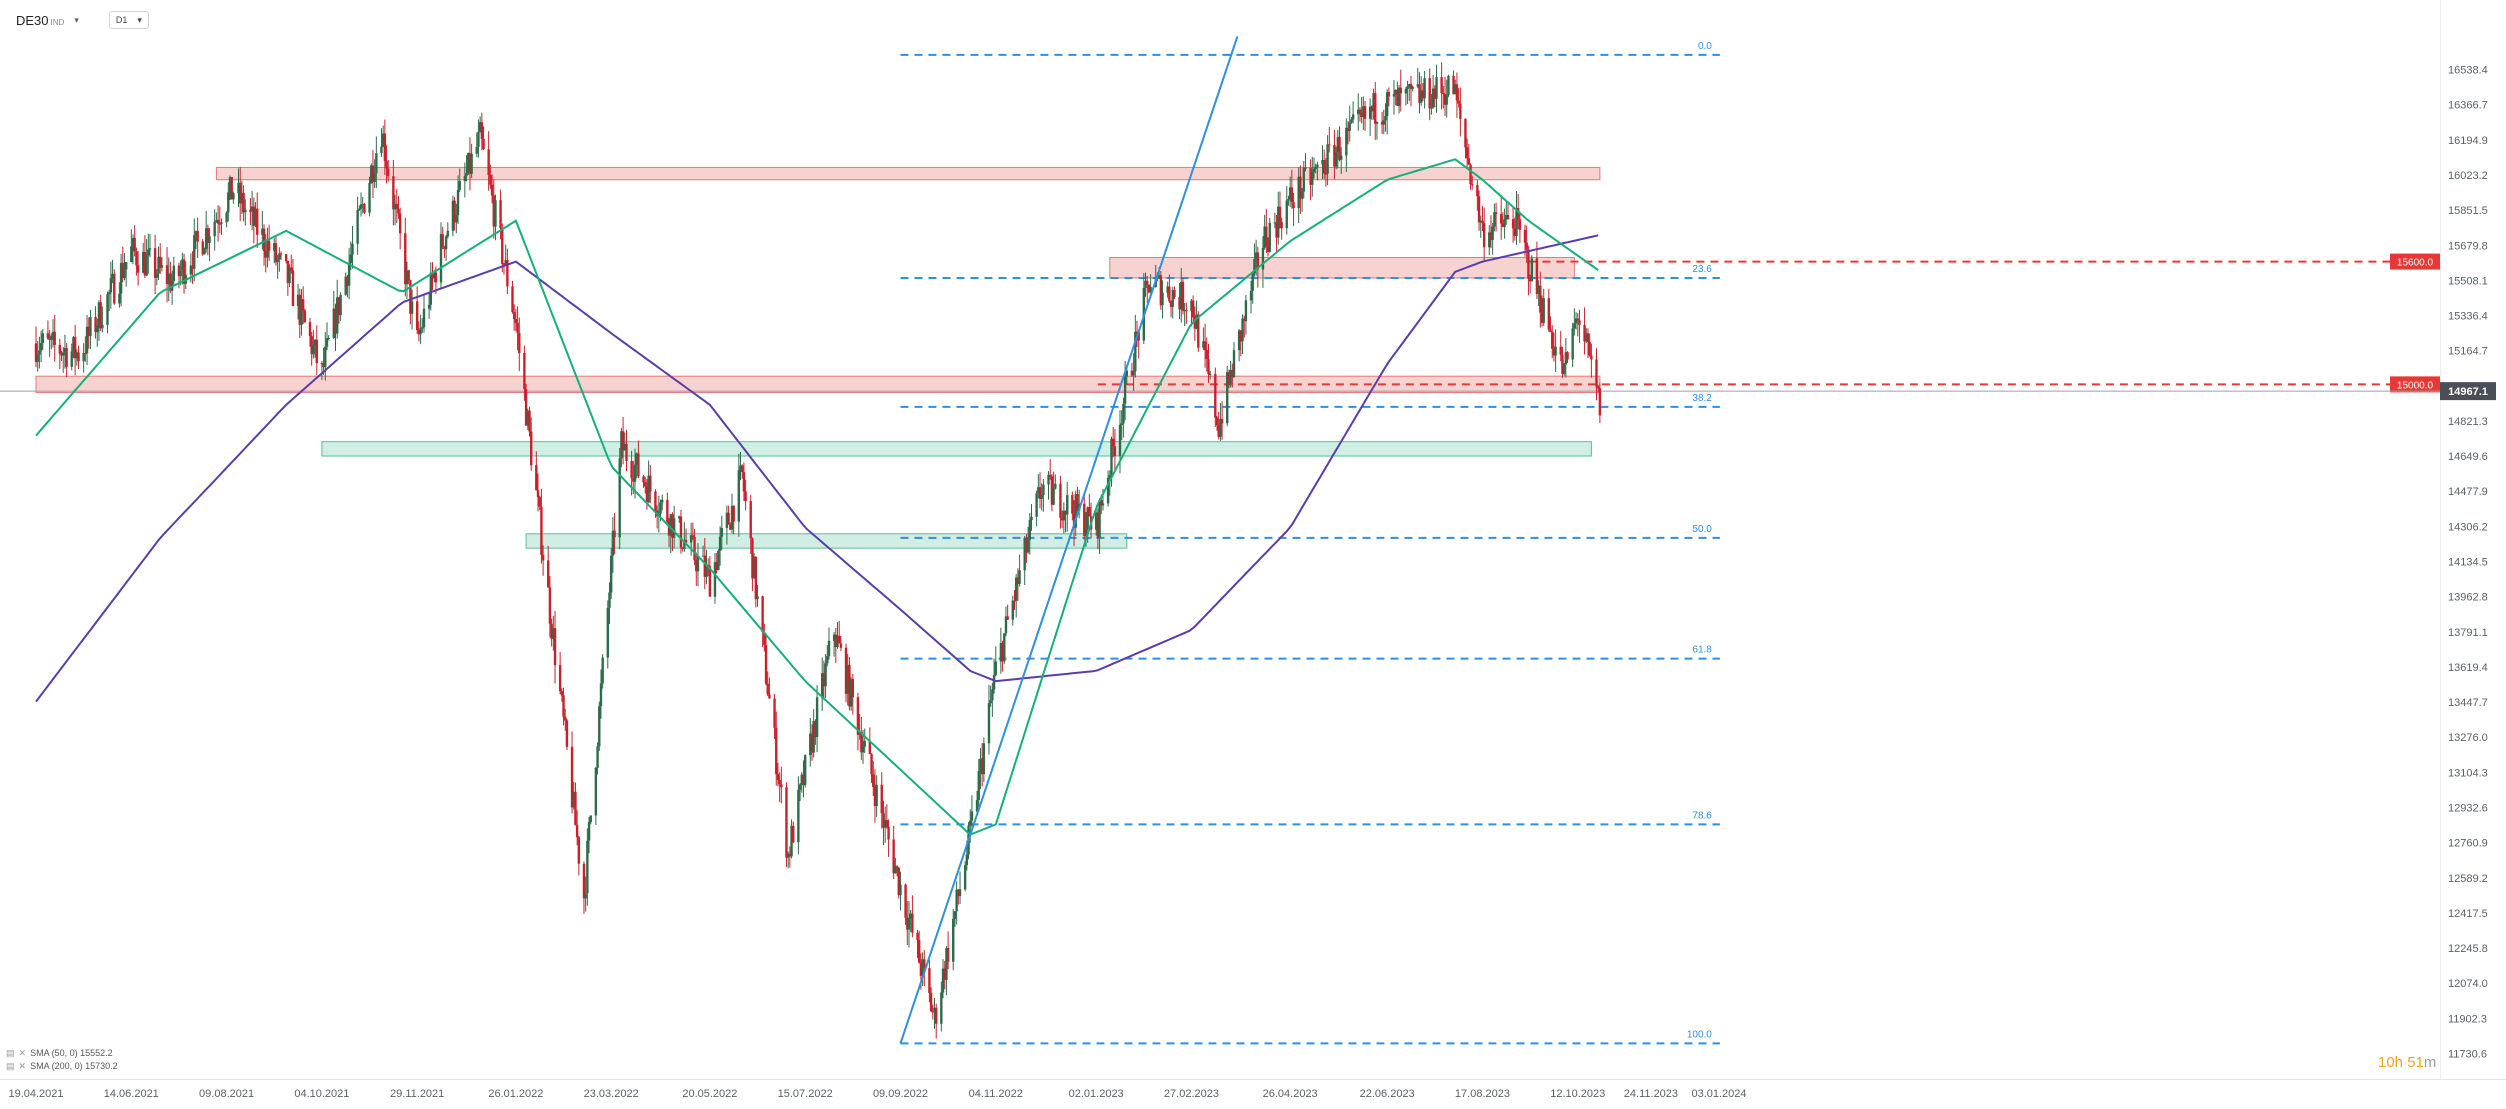 The width and height of the screenshot is (2506, 1109). What do you see at coordinates (611, 1094) in the screenshot?
I see `time-tick-label: 23.03.2022` at bounding box center [611, 1094].